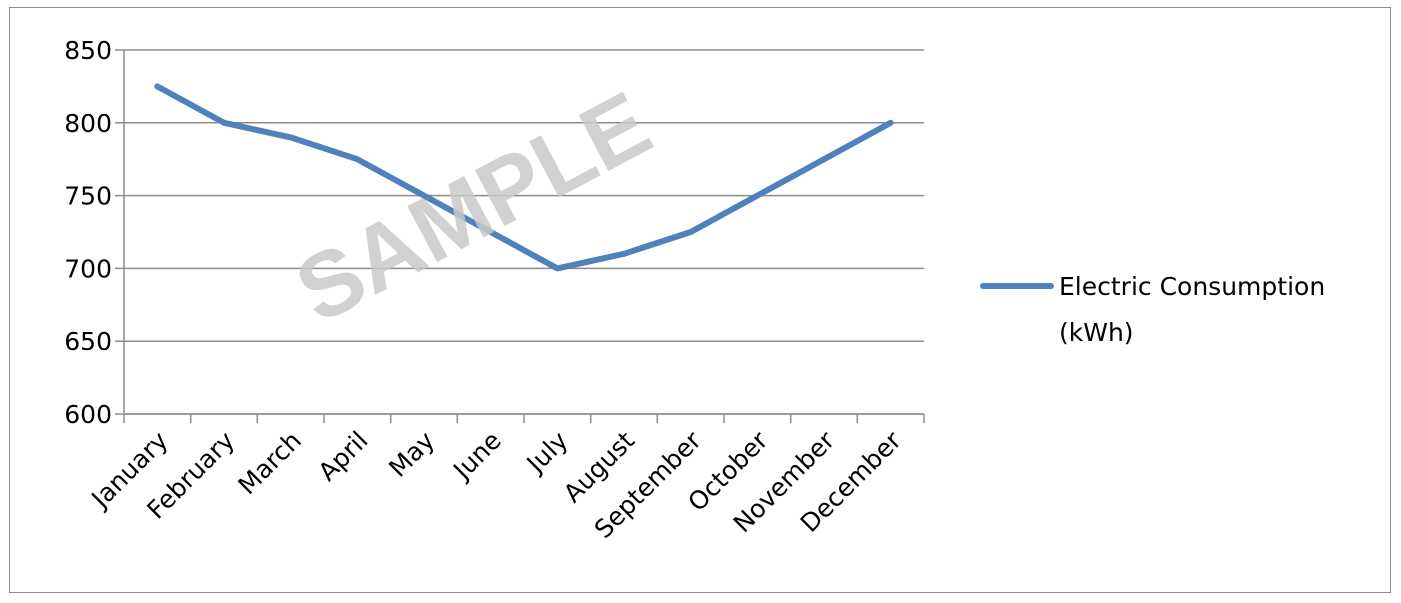  What do you see at coordinates (88, 196) in the screenshot?
I see `y-tick-label: 750` at bounding box center [88, 196].